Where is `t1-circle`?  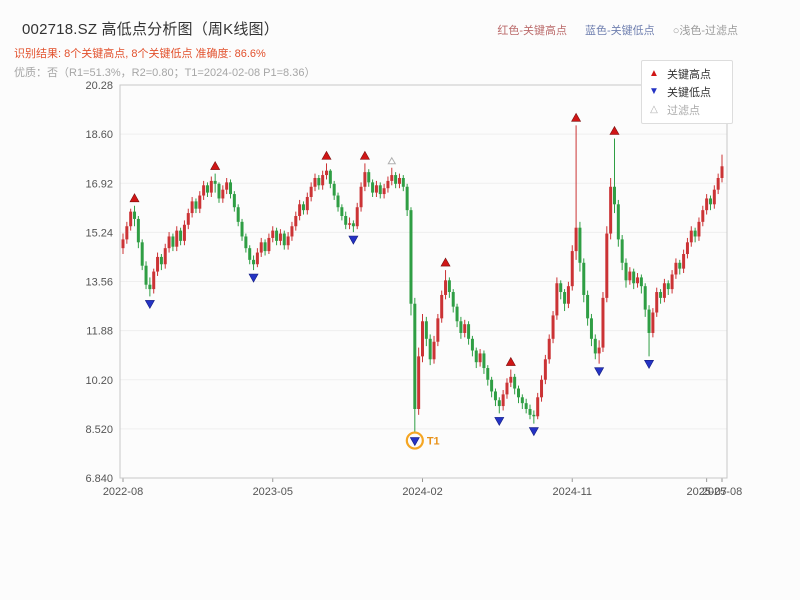
t1-circle is located at coordinates (414, 440).